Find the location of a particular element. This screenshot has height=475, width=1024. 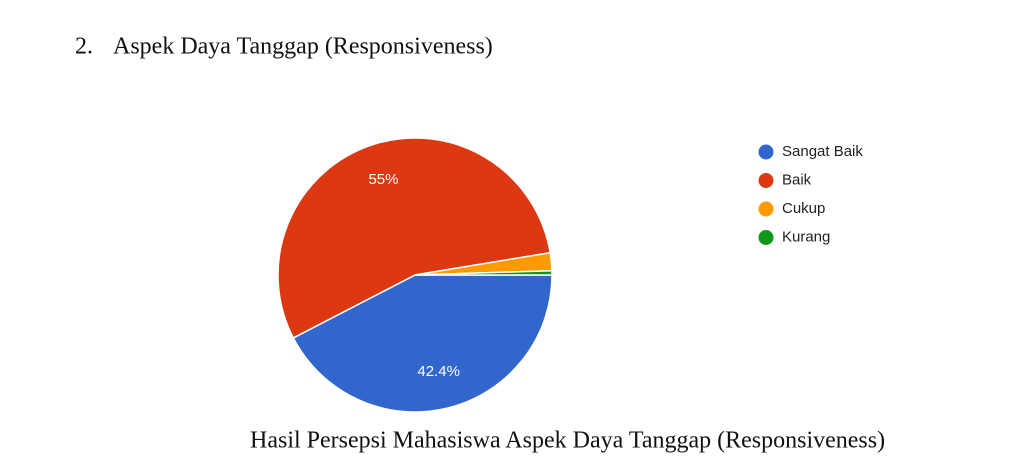

slice-label: 42.4% is located at coordinates (438, 371).